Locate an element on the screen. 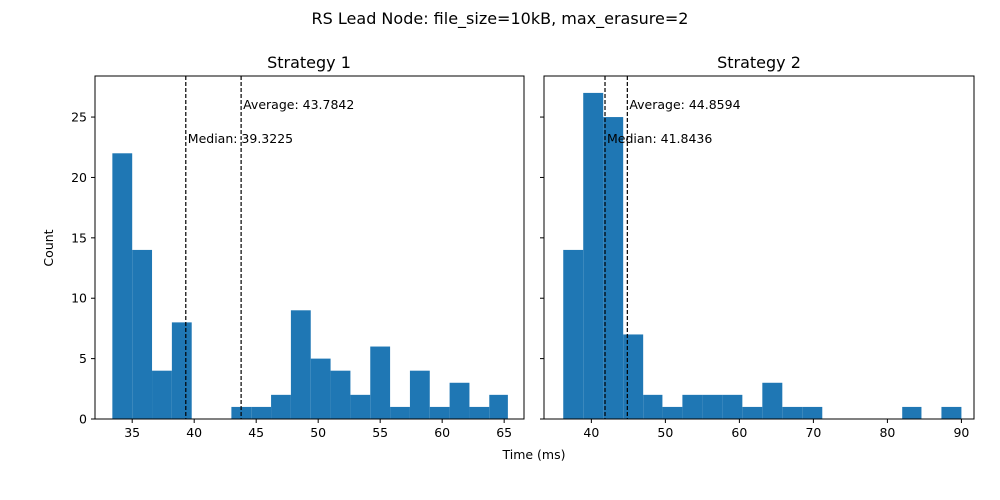 This screenshot has width=1000, height=500. x-tick-label: 45 is located at coordinates (256, 432).